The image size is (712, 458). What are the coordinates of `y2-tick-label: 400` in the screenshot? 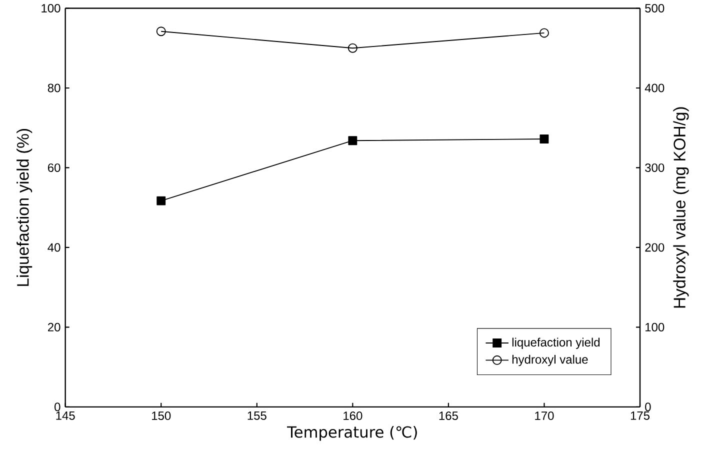 It's located at (654, 88).